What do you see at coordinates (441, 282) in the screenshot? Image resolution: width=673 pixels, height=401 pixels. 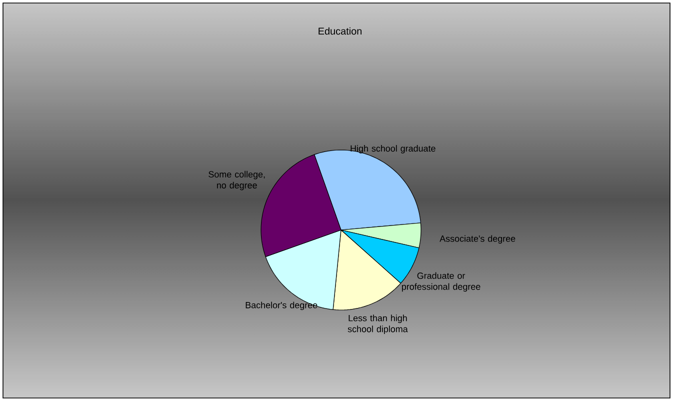 I see `slice-label: Graduate or professional degree` at bounding box center [441, 282].